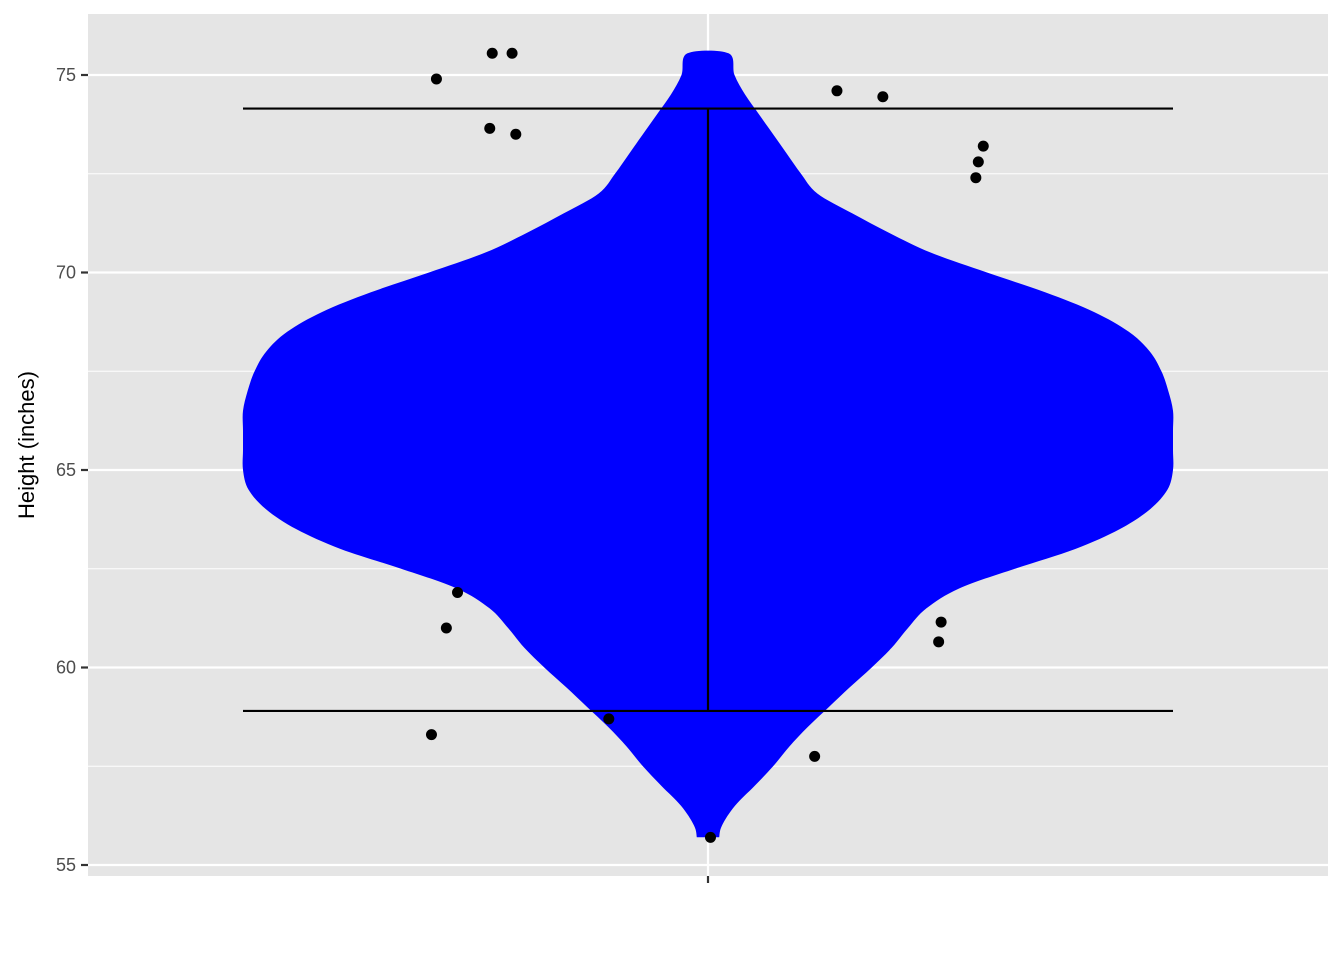 This screenshot has height=960, width=1344. Describe the element at coordinates (66, 668) in the screenshot. I see `y-tick-label: 60` at that location.